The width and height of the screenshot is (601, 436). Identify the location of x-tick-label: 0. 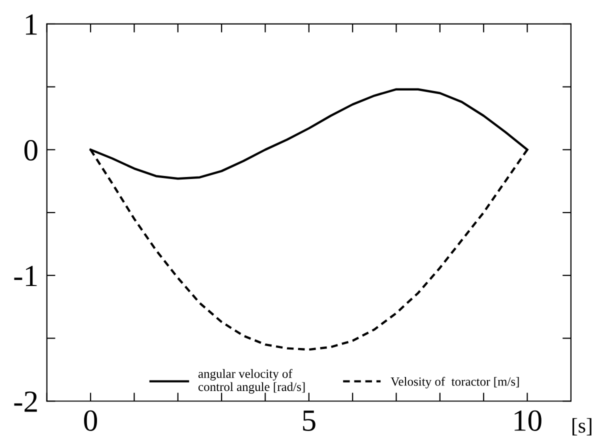
(91, 420).